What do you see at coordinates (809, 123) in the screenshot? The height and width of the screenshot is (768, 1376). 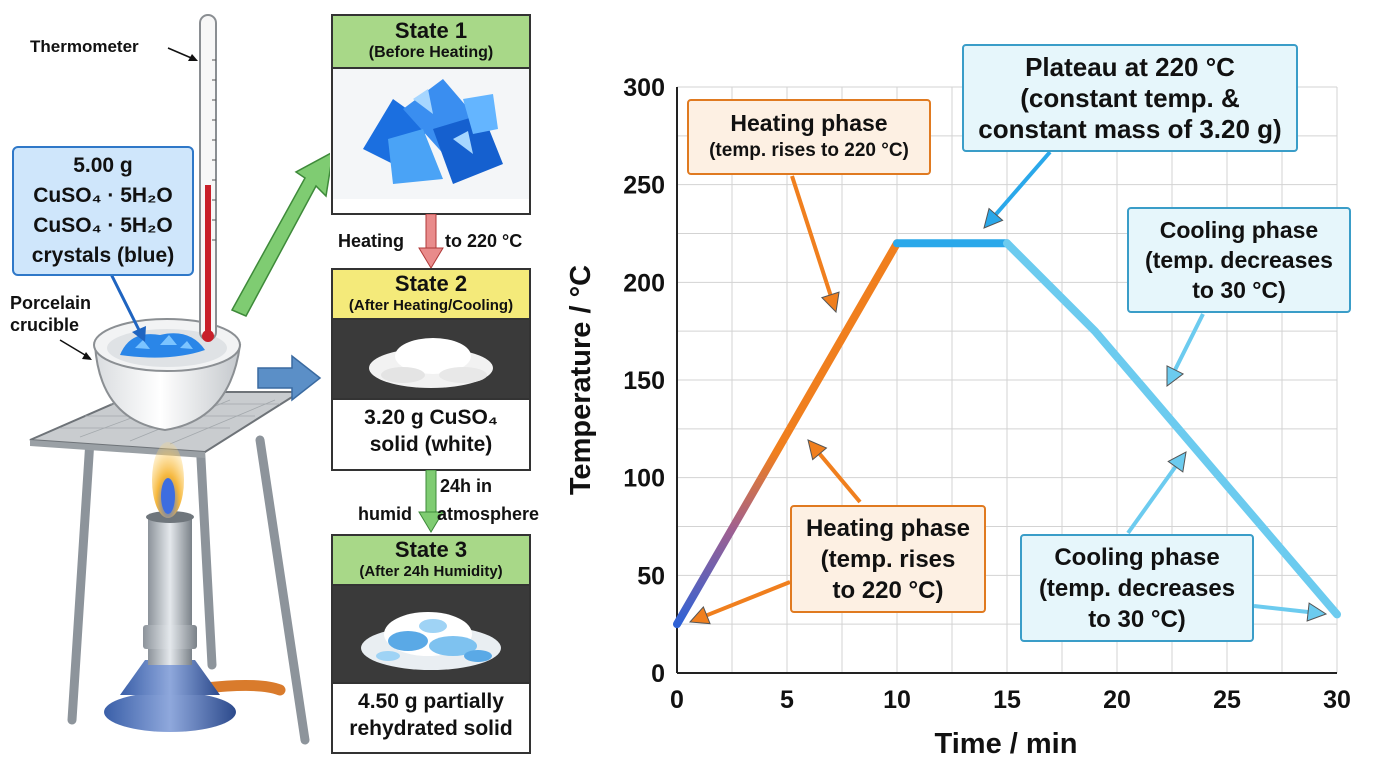 I see `callout-heating-top-line1: Heating phase` at bounding box center [809, 123].